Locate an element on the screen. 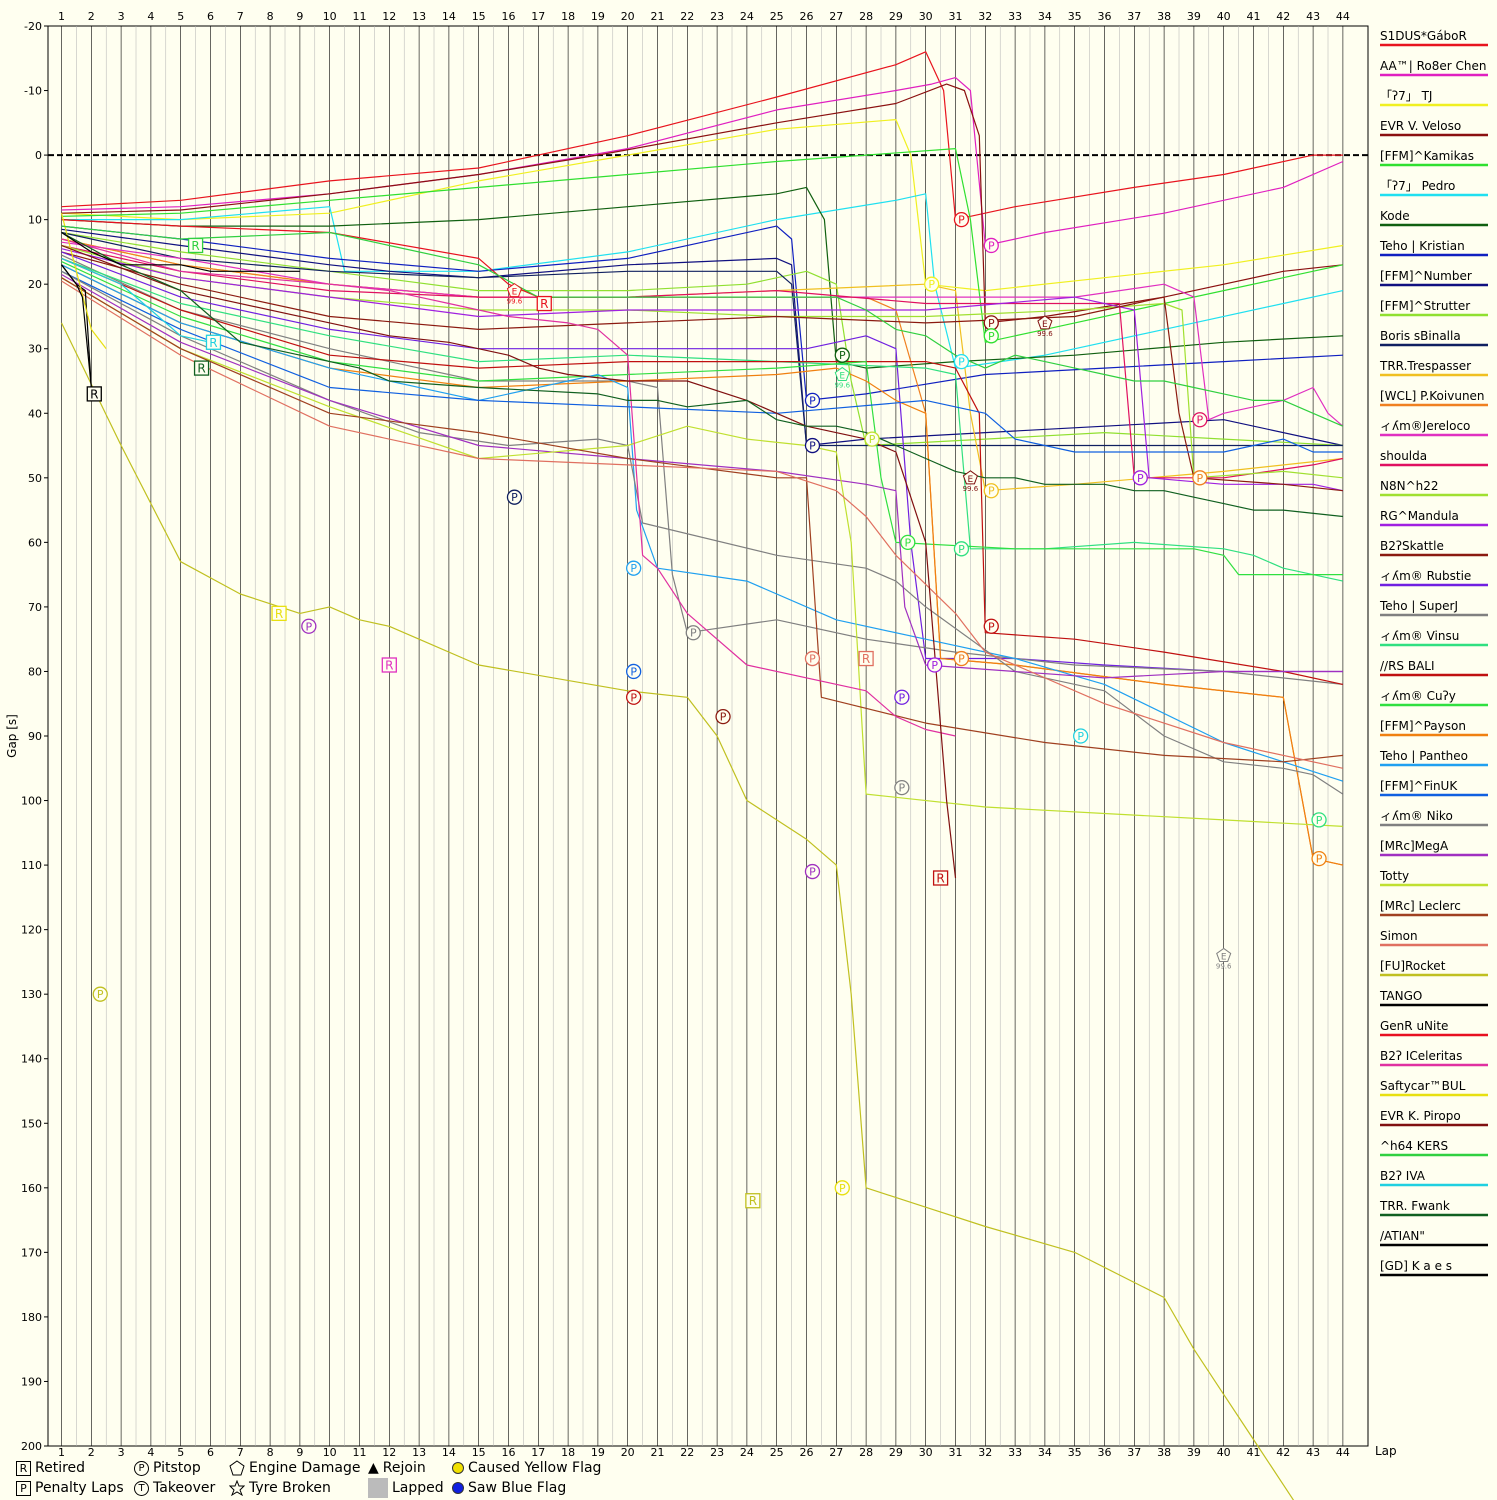 The image size is (1497, 1500). key-engine-damage-label: Engine Damage is located at coordinates (305, 1468).